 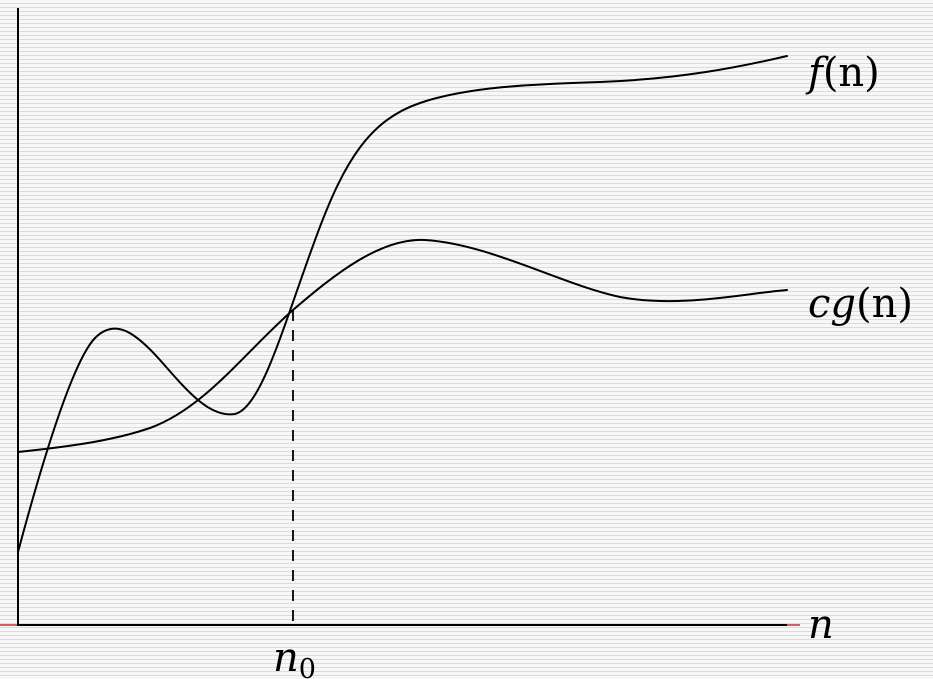 I want to click on cg-label: cg(n), so click(x=860, y=304).